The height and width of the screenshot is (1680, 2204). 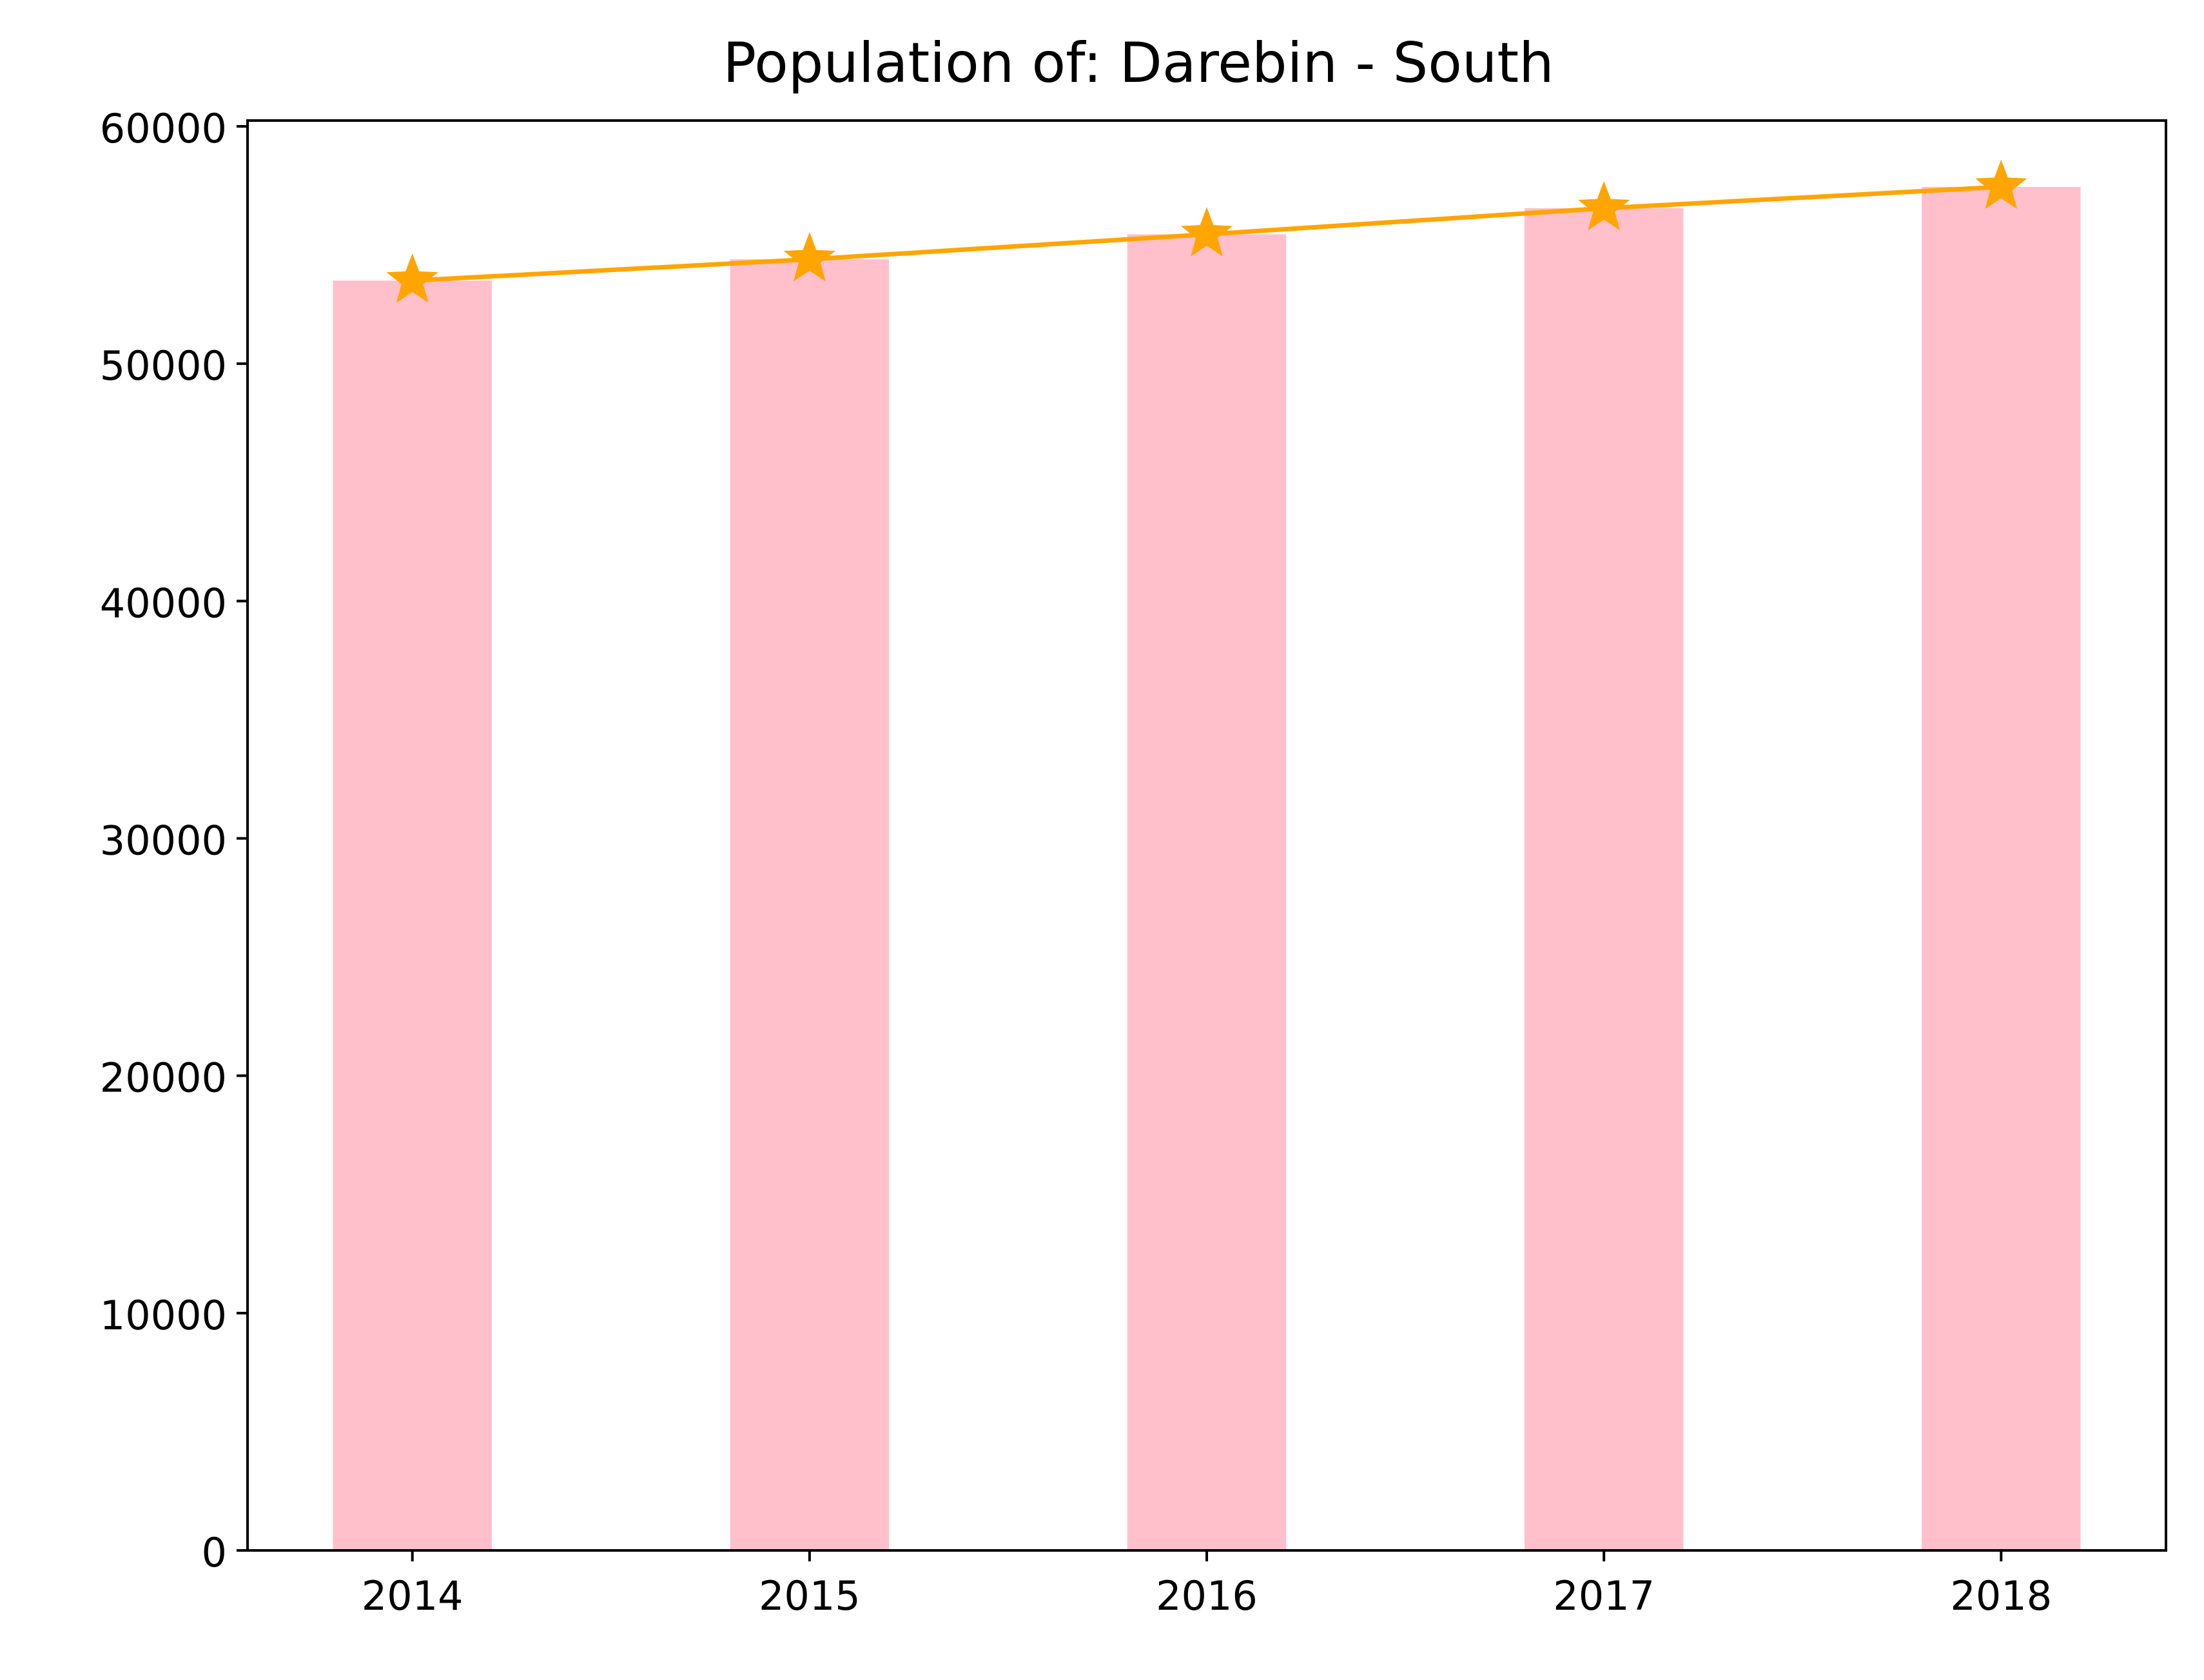 I want to click on bar-2014, so click(x=413, y=915).